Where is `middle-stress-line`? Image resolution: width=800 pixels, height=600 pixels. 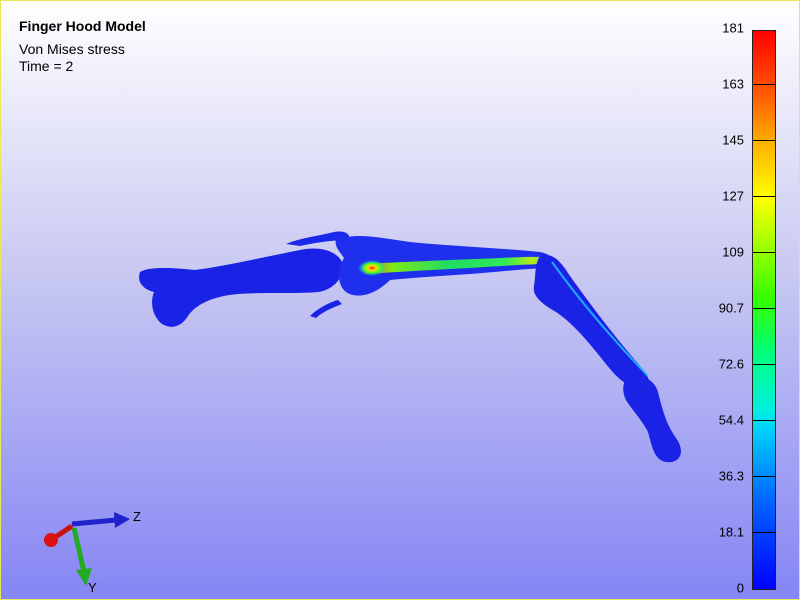 middle-stress-line is located at coordinates (600, 319).